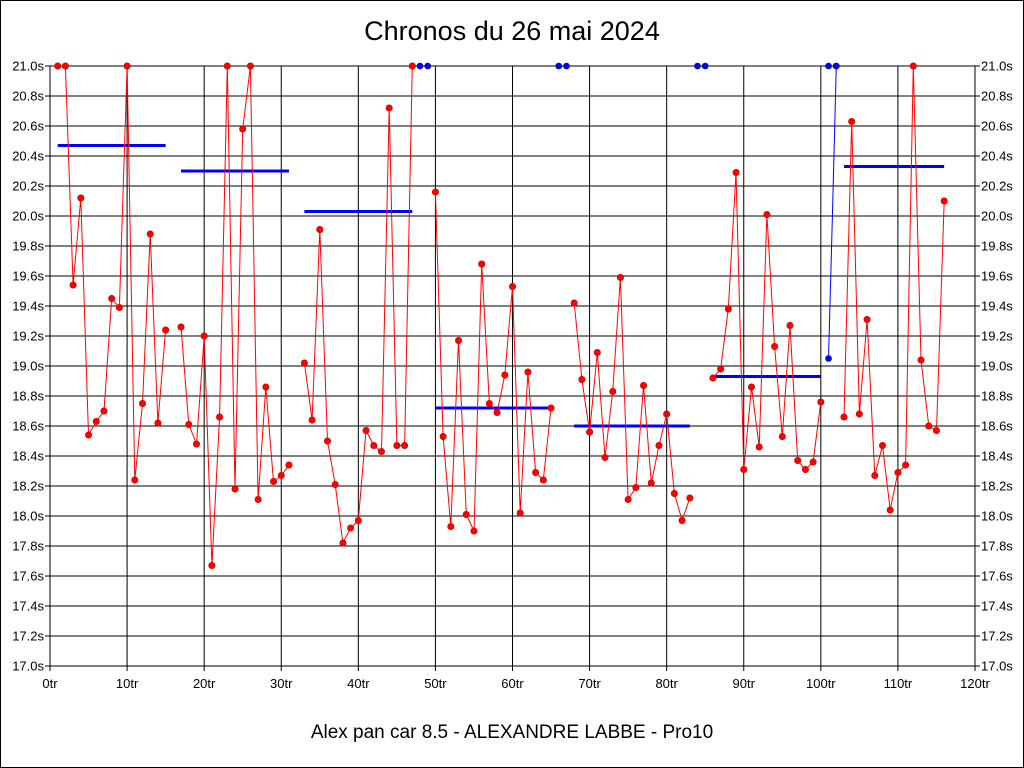  Describe the element at coordinates (281, 683) in the screenshot. I see `x-tick-label: 30tr` at that location.